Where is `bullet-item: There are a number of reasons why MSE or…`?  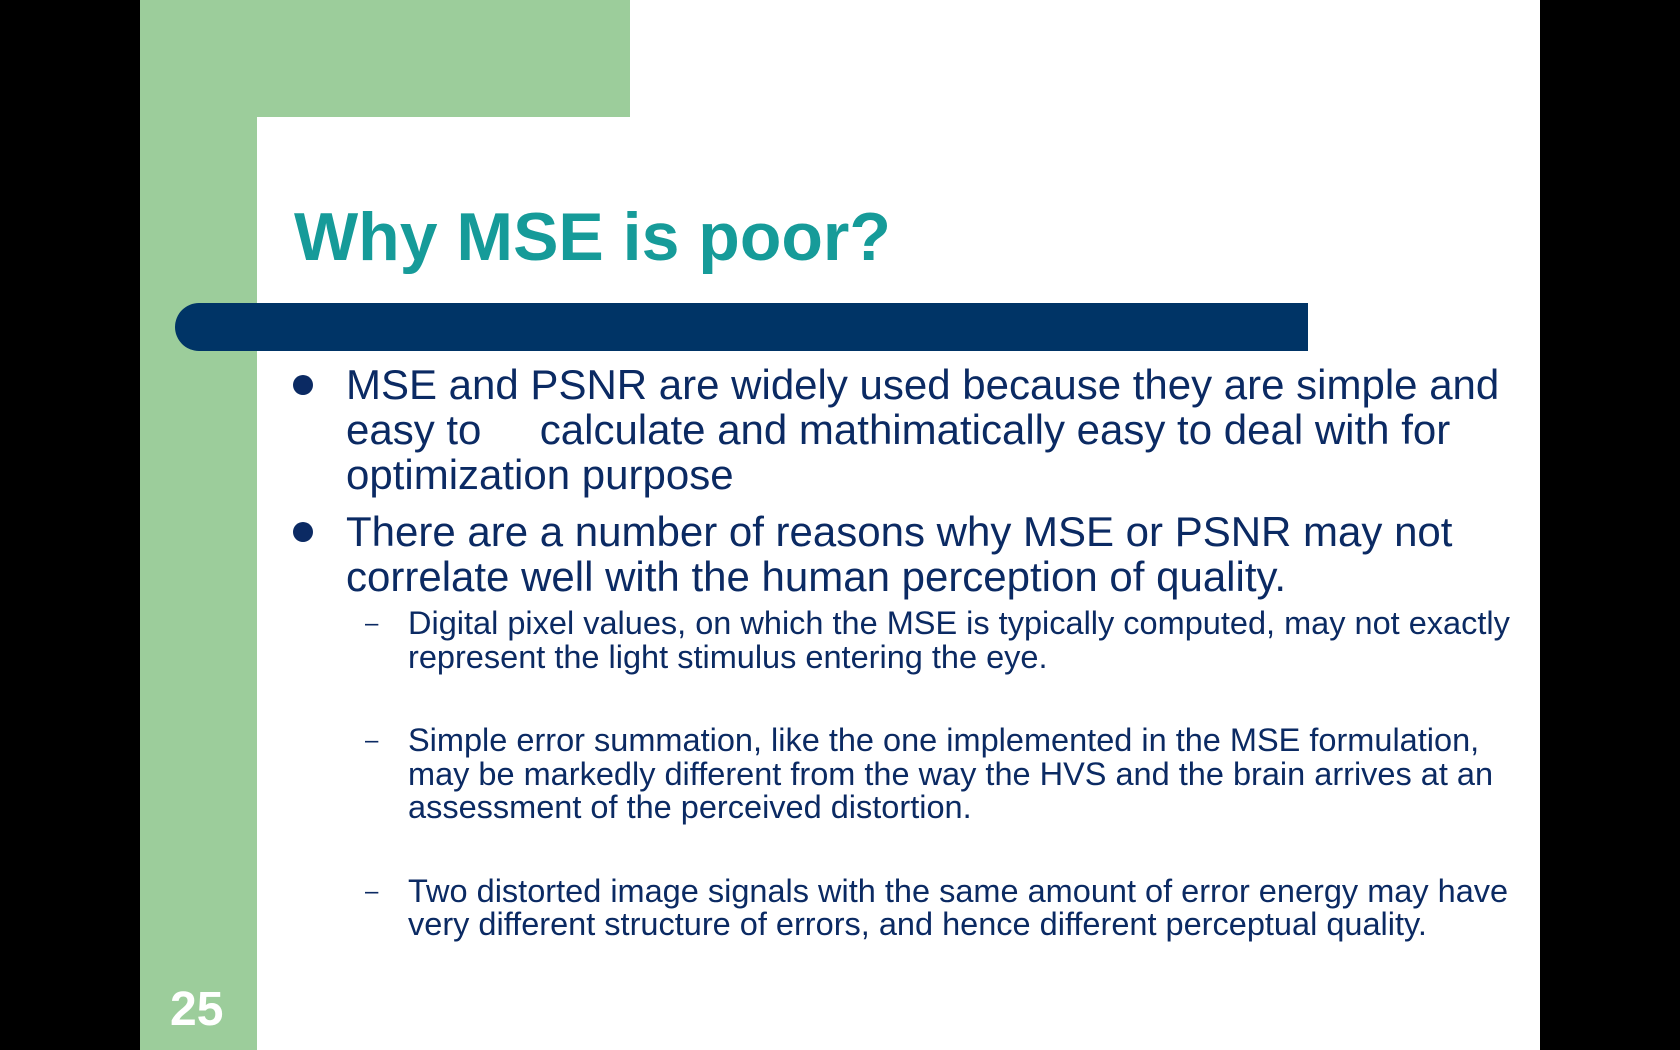
bullet-item: There are a number of reasons why MSE or… is located at coordinates (913, 554).